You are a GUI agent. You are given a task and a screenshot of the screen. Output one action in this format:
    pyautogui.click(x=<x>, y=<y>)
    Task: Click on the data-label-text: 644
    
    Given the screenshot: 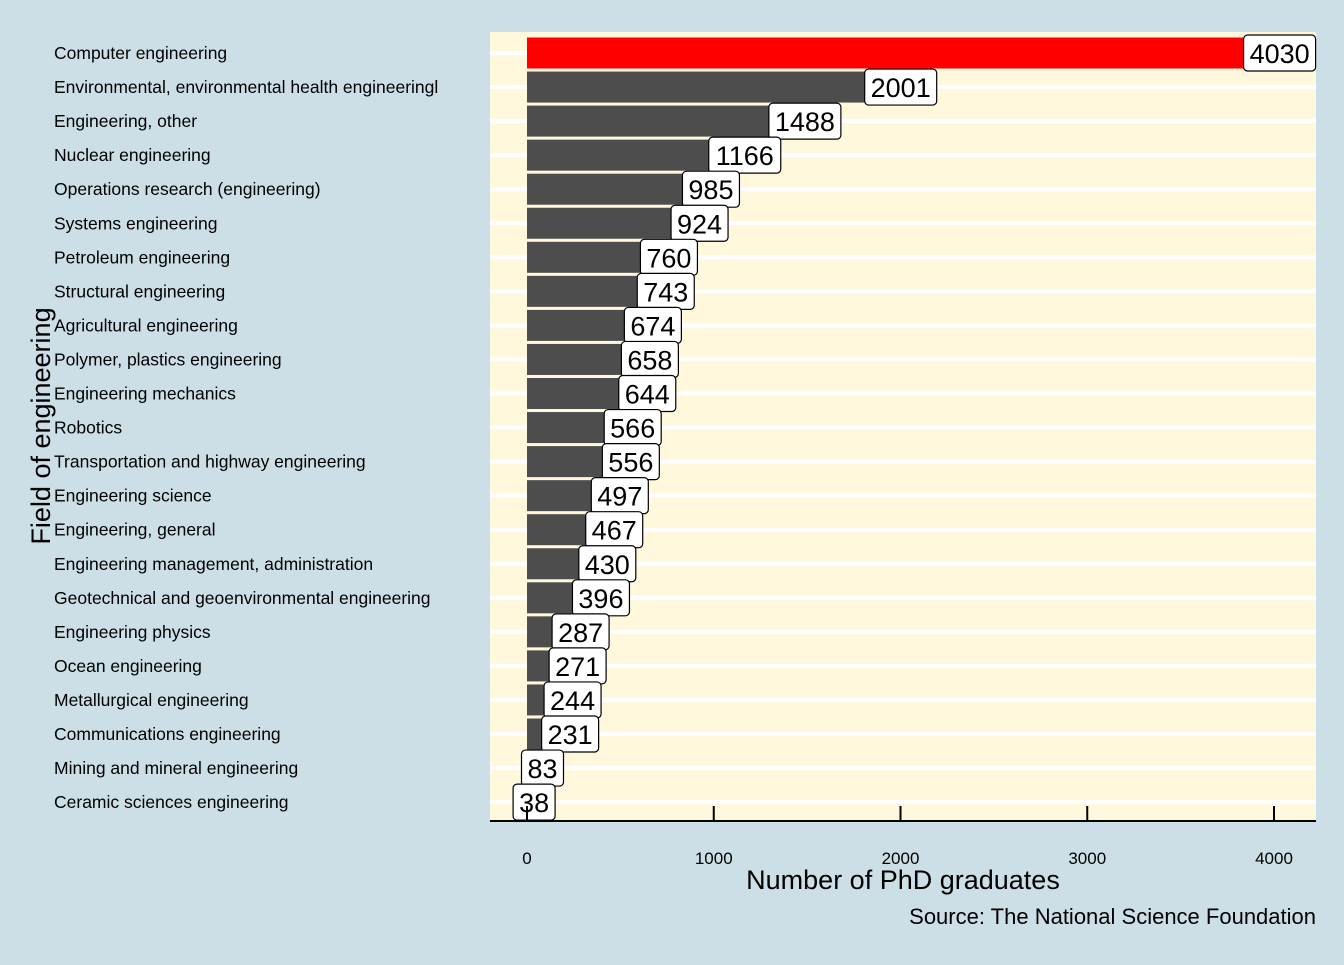 What is the action you would take?
    pyautogui.click(x=647, y=395)
    